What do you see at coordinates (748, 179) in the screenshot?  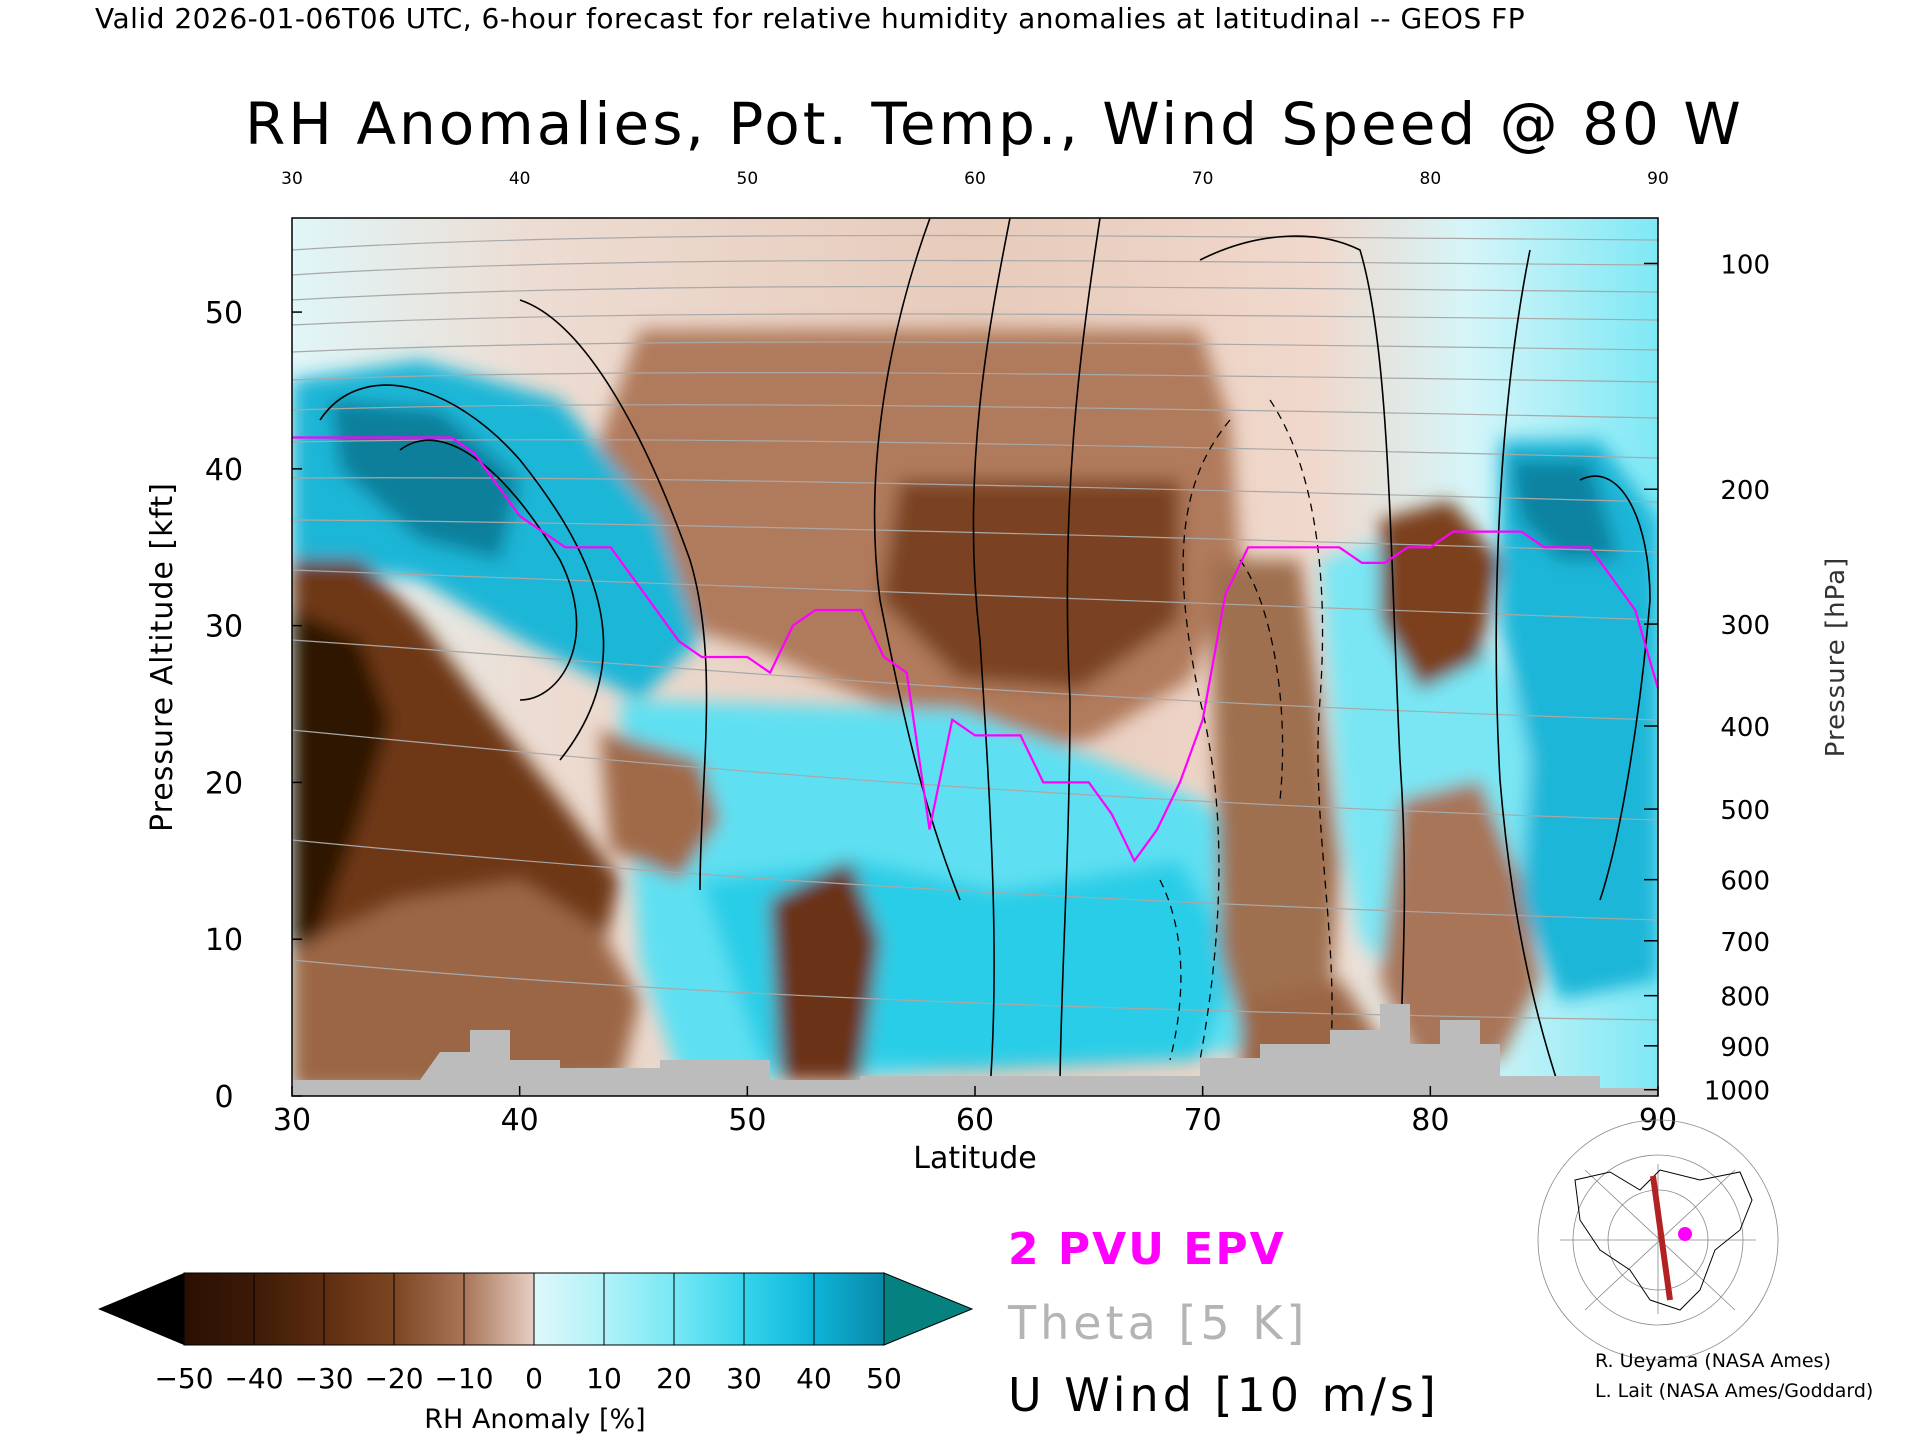 I see `x-tick-label-top: 50` at bounding box center [748, 179].